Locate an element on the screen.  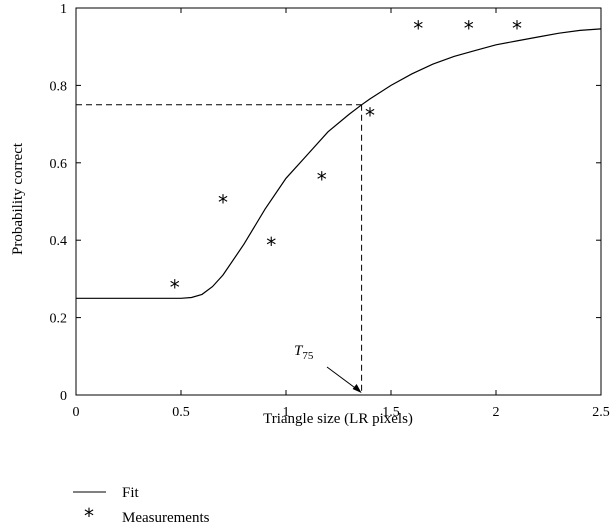
y-tick-label: 1 is located at coordinates (63, 9).